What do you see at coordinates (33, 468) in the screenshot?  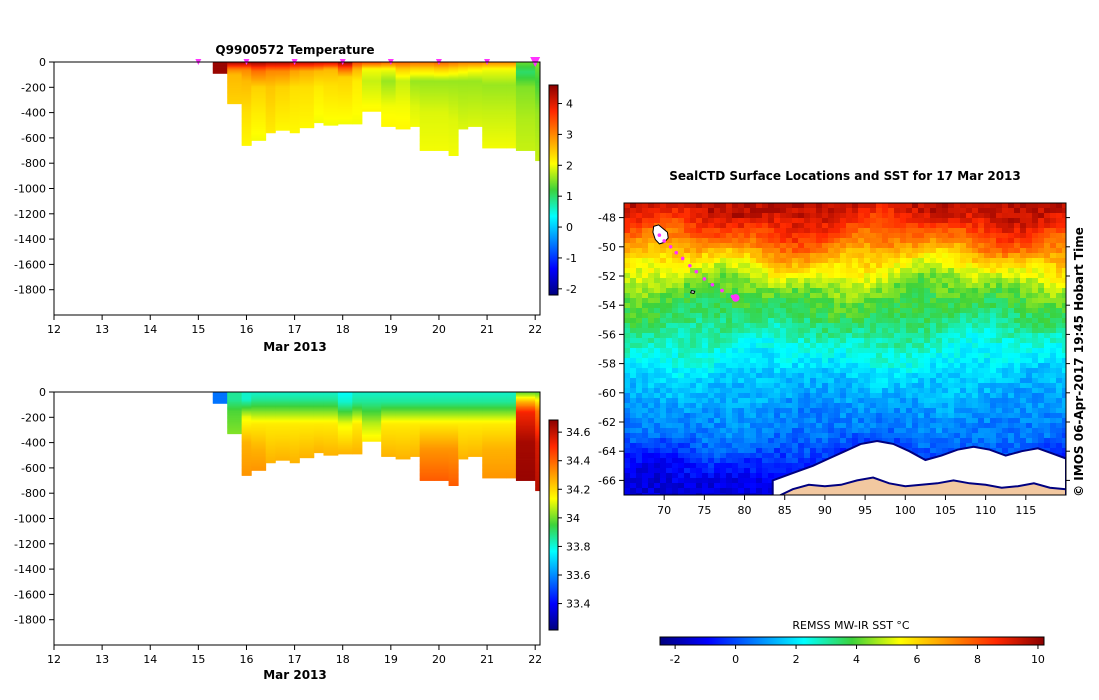 I see `y-tick-label: -600` at bounding box center [33, 468].